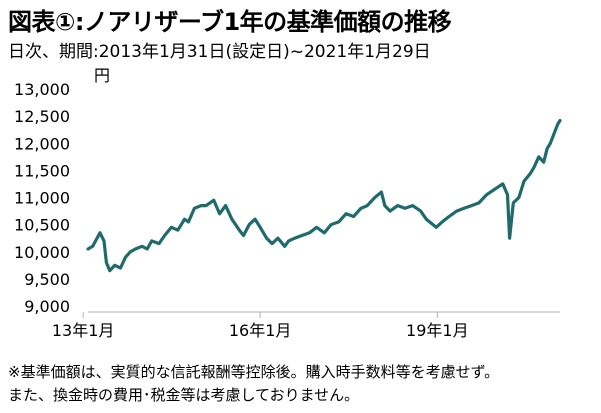  I want to click on y-tick-label: 9,500, so click(47, 279).